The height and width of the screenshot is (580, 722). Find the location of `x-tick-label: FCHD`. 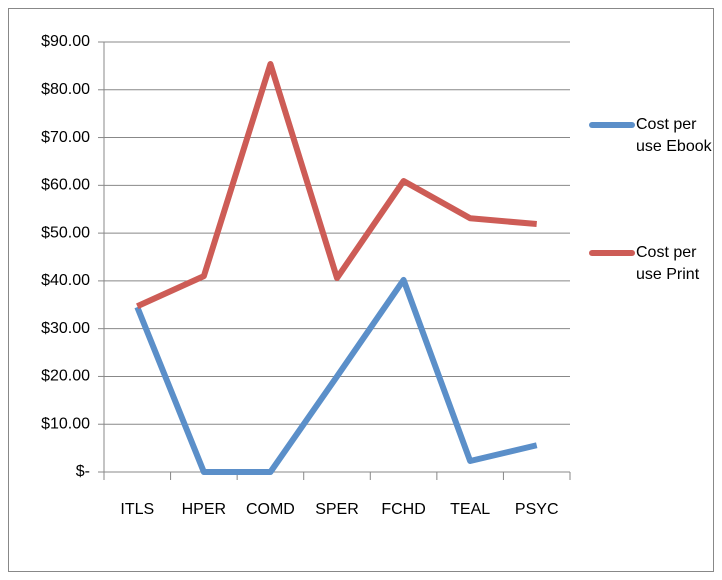

x-tick-label: FCHD is located at coordinates (403, 509).